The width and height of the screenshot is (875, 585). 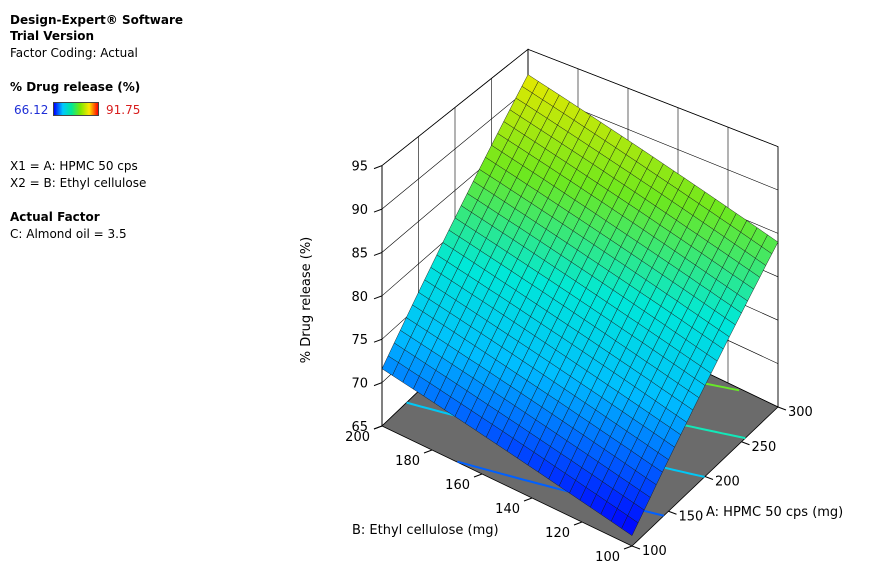 What do you see at coordinates (78, 183) in the screenshot?
I see `factor-x2: X2 = B: Ethyl cellulose` at bounding box center [78, 183].